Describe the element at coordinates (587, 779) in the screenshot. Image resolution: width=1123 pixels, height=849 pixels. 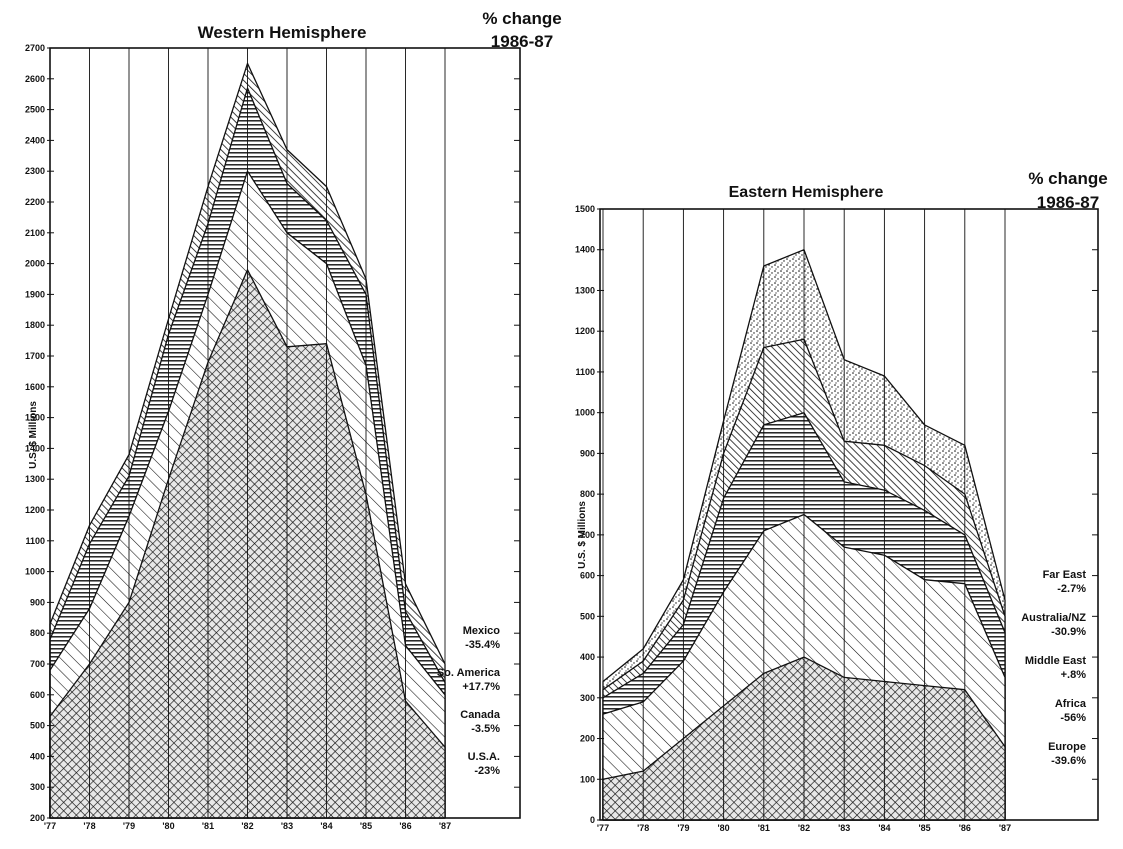
I see `y-tick-label: 100` at that location.